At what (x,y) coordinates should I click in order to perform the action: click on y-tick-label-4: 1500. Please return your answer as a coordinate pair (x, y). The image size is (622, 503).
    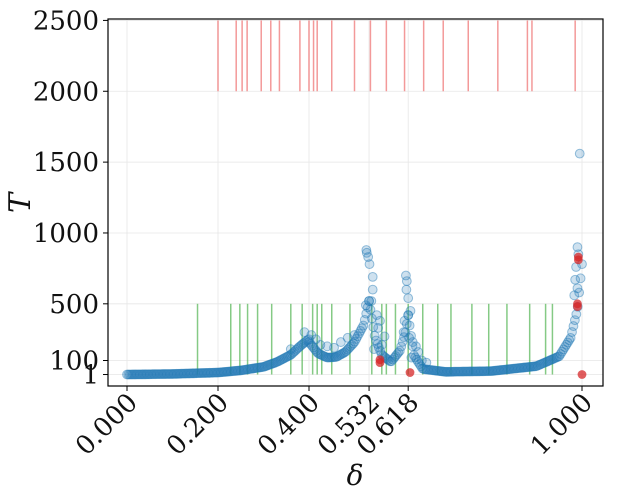
    Looking at the image, I should click on (66, 163).